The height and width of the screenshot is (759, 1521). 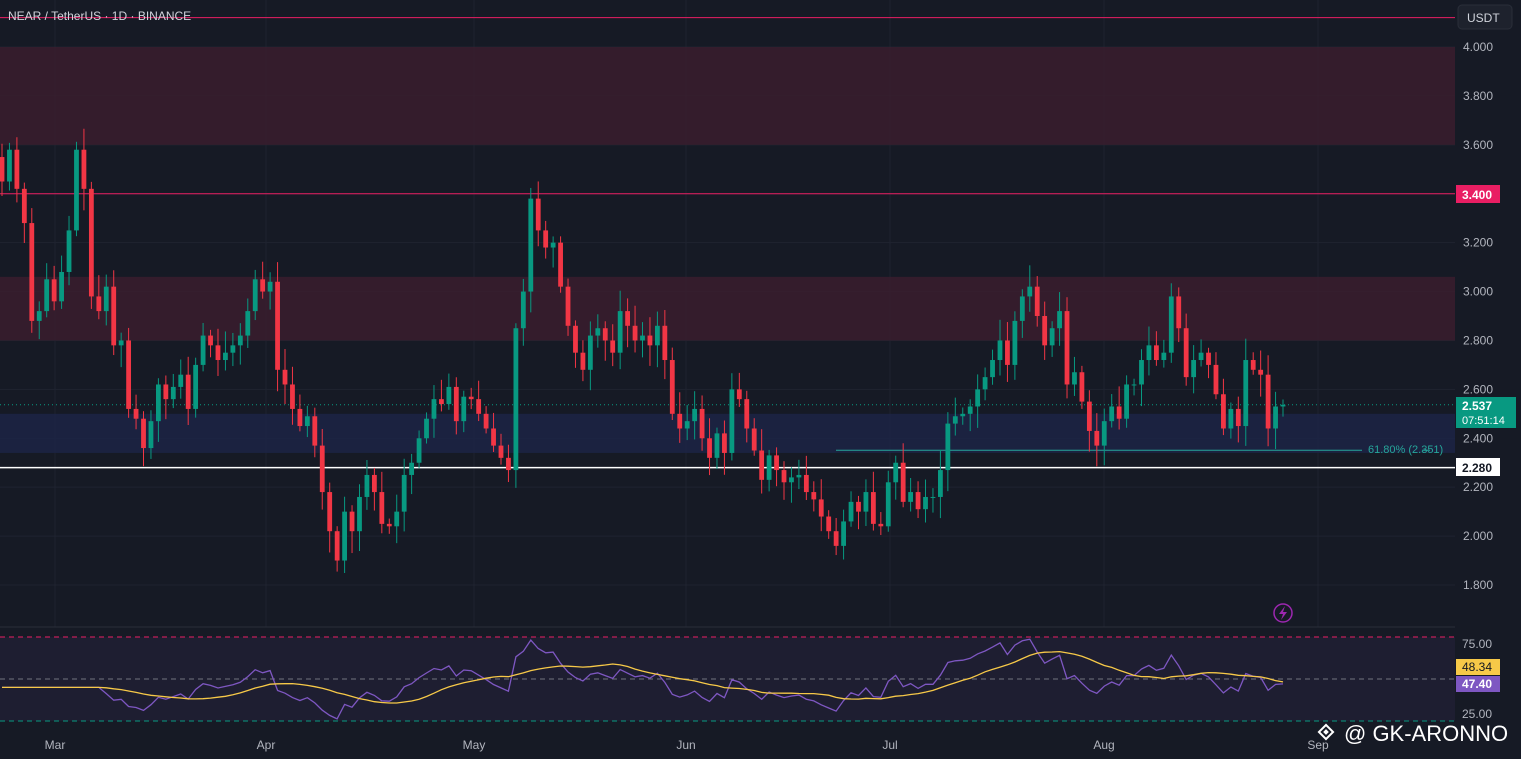 I want to click on resistance-price-text: 3.400, so click(x=1477, y=195).